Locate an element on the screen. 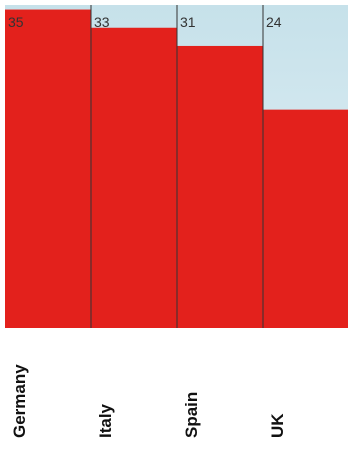 Image resolution: width=348 pixels, height=452 pixels. category-label-spain: Spain is located at coordinates (191, 415).